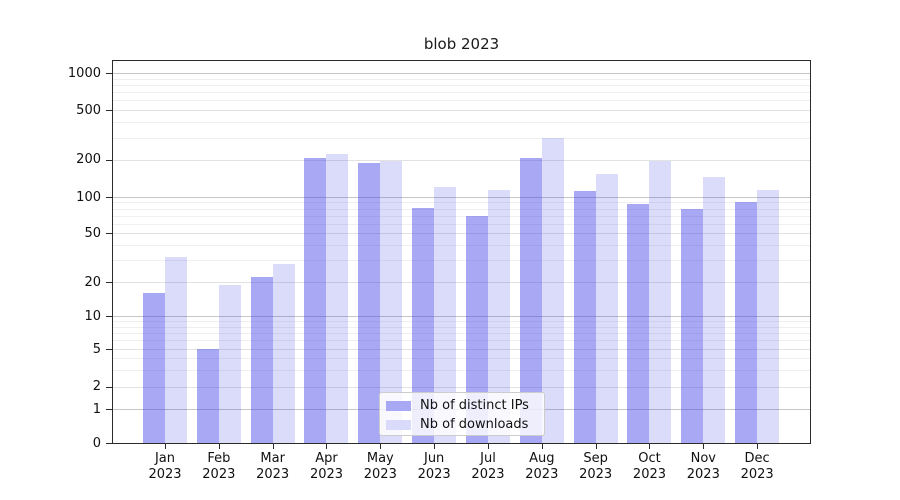 This screenshot has width=900, height=500. Describe the element at coordinates (96, 349) in the screenshot. I see `y-axis-tick-label: 5` at that location.